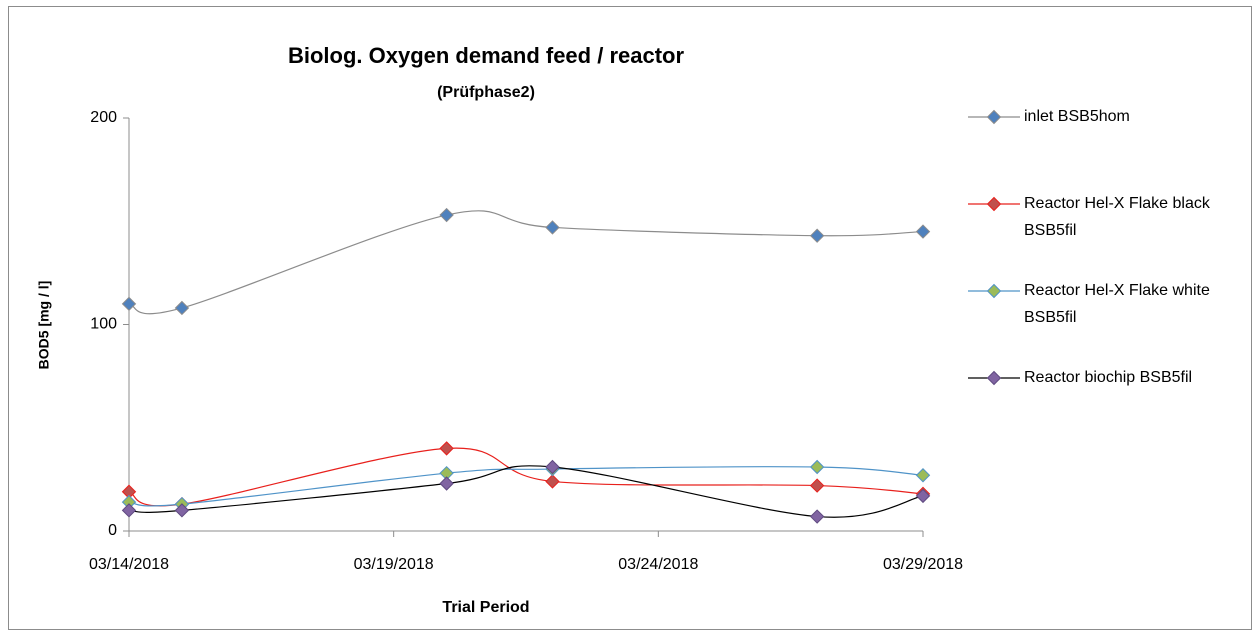 The width and height of the screenshot is (1260, 636). I want to click on legend-label: Reactor biochip BSB5fil, so click(1108, 377).